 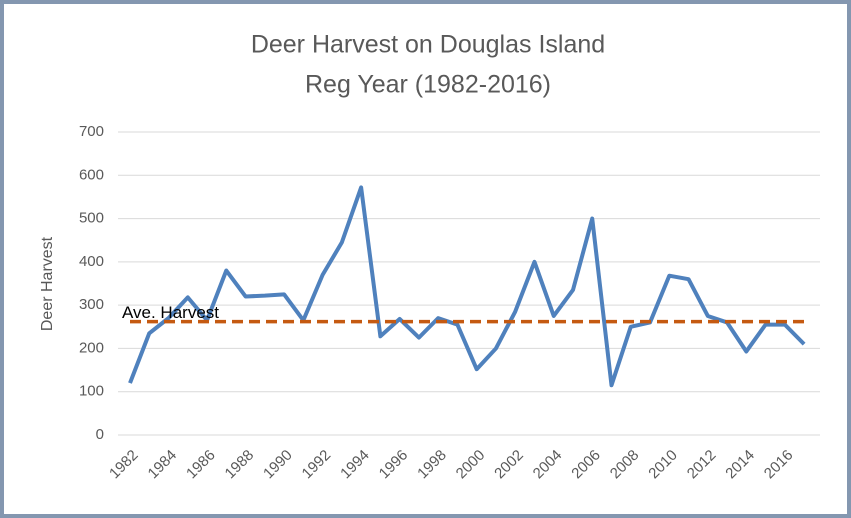 What do you see at coordinates (91, 218) in the screenshot?
I see `y-tick-label: 500` at bounding box center [91, 218].